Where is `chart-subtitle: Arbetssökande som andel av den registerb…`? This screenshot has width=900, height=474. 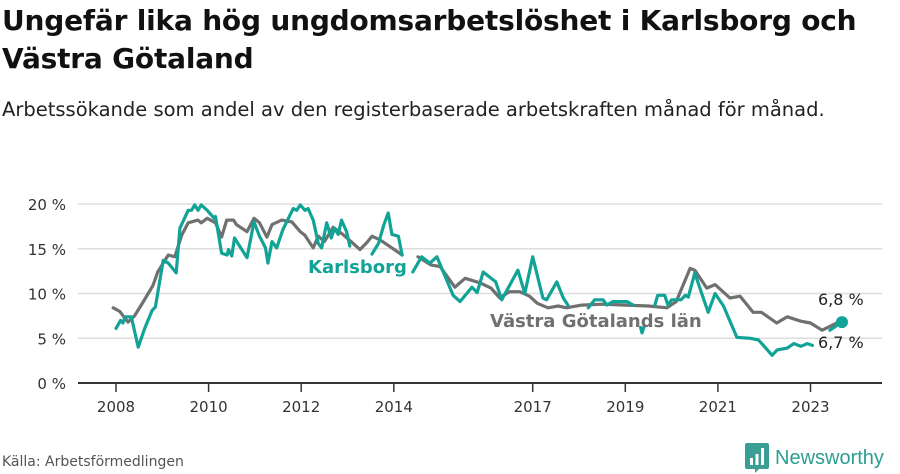 chart-subtitle: Arbetssökande som andel av den registerb… is located at coordinates (413, 109).